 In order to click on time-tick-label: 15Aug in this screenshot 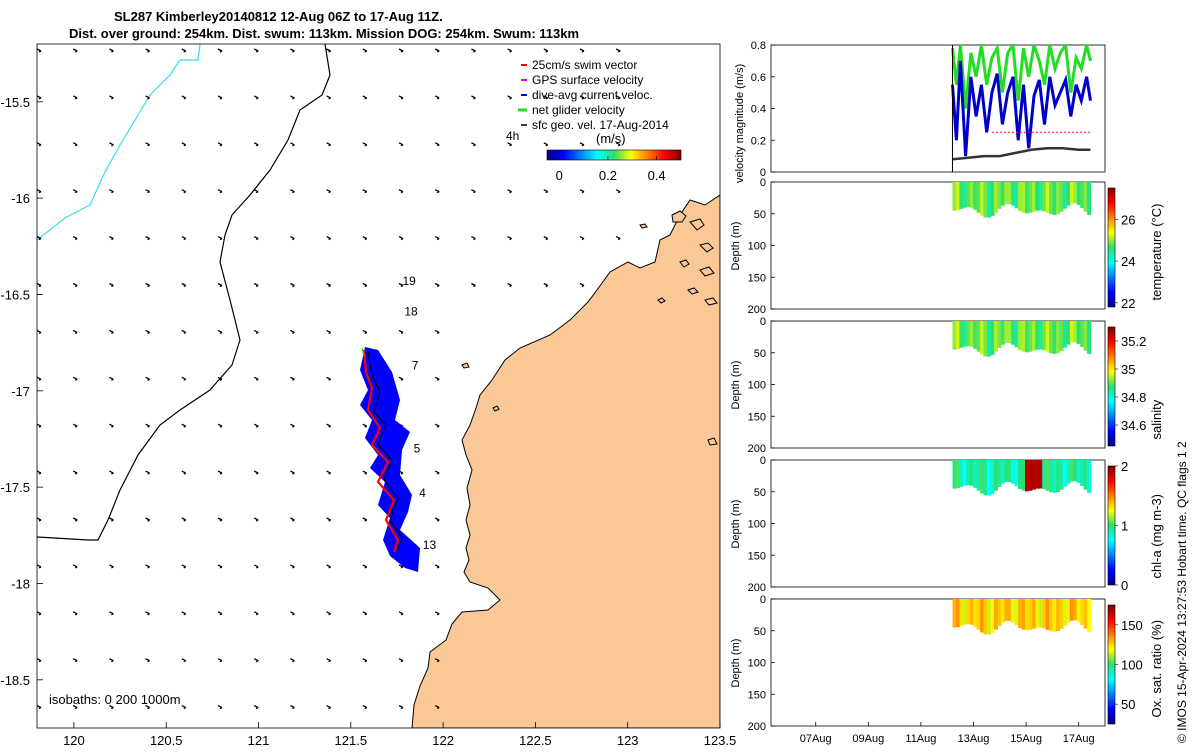, I will do `click(1026, 739)`.